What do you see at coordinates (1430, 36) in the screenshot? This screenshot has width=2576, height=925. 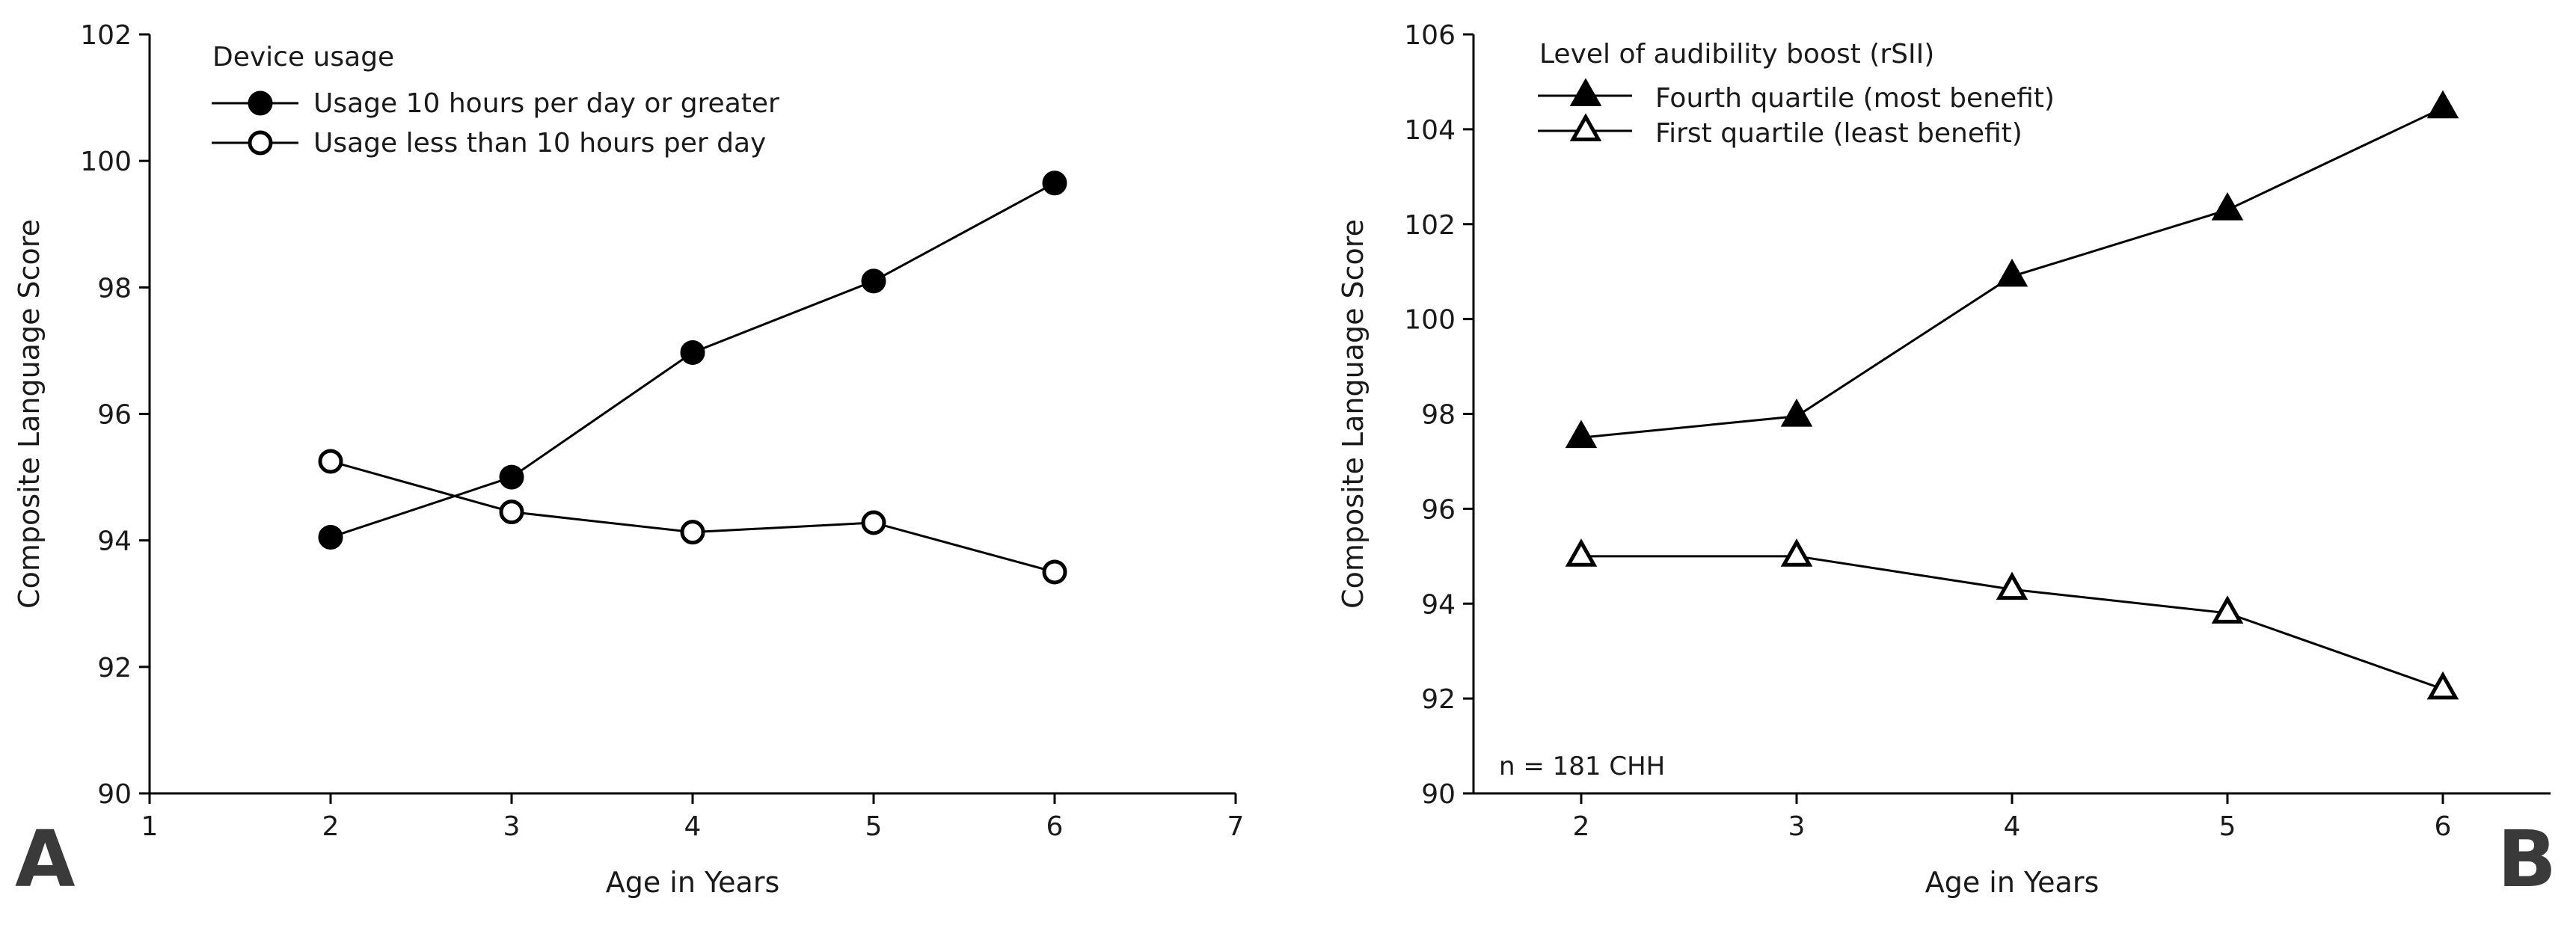 I see `y-tick-label: 106` at bounding box center [1430, 36].